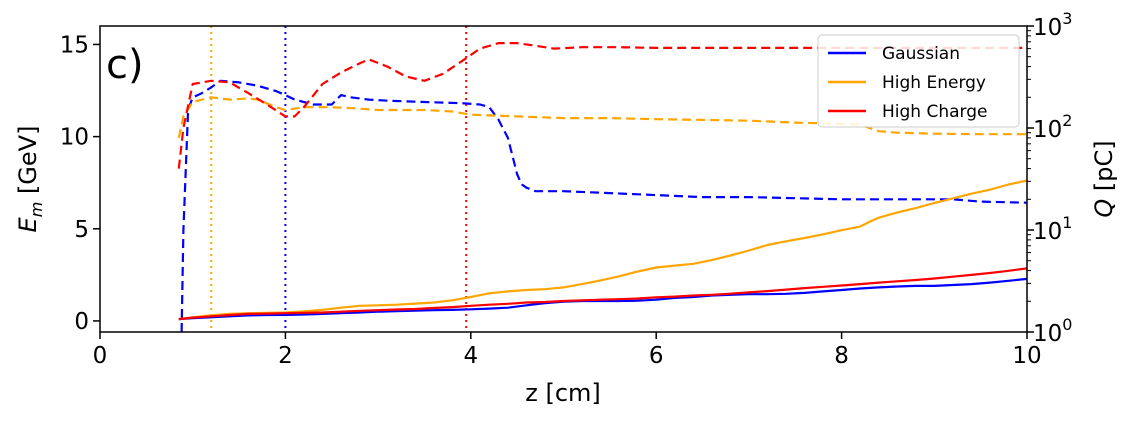 Image resolution: width=1141 pixels, height=422 pixels. Describe the element at coordinates (656, 356) in the screenshot. I see `x-tick-label: 6` at that location.